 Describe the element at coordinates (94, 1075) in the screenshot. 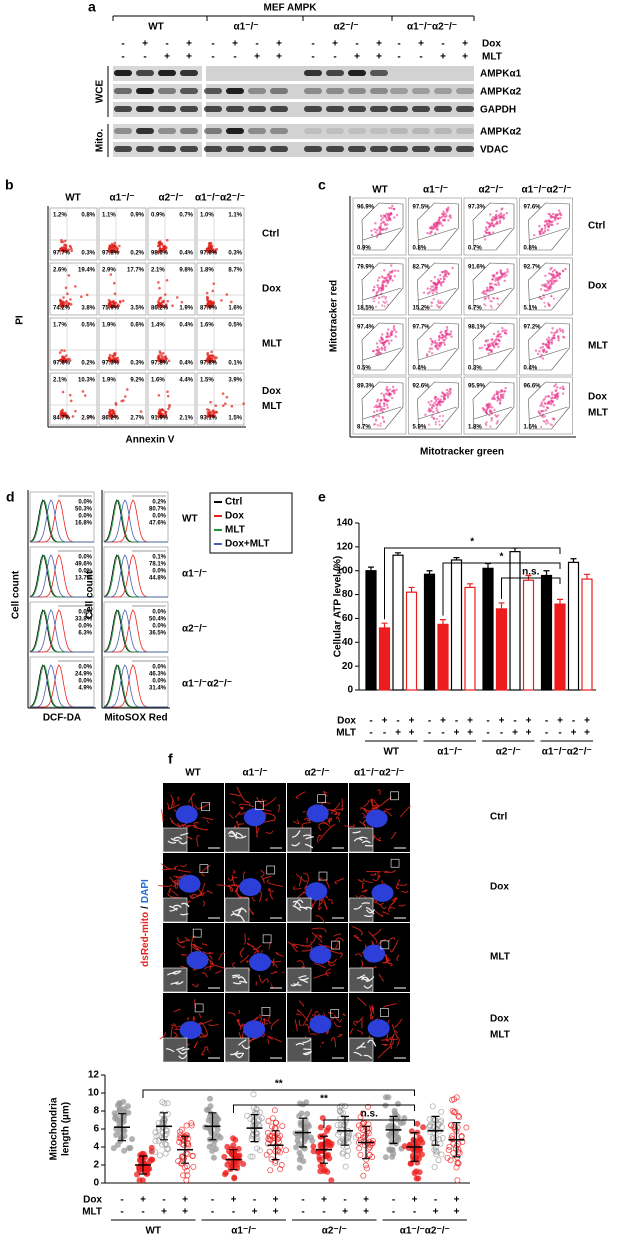

I see `y-tick-label: 12` at that location.